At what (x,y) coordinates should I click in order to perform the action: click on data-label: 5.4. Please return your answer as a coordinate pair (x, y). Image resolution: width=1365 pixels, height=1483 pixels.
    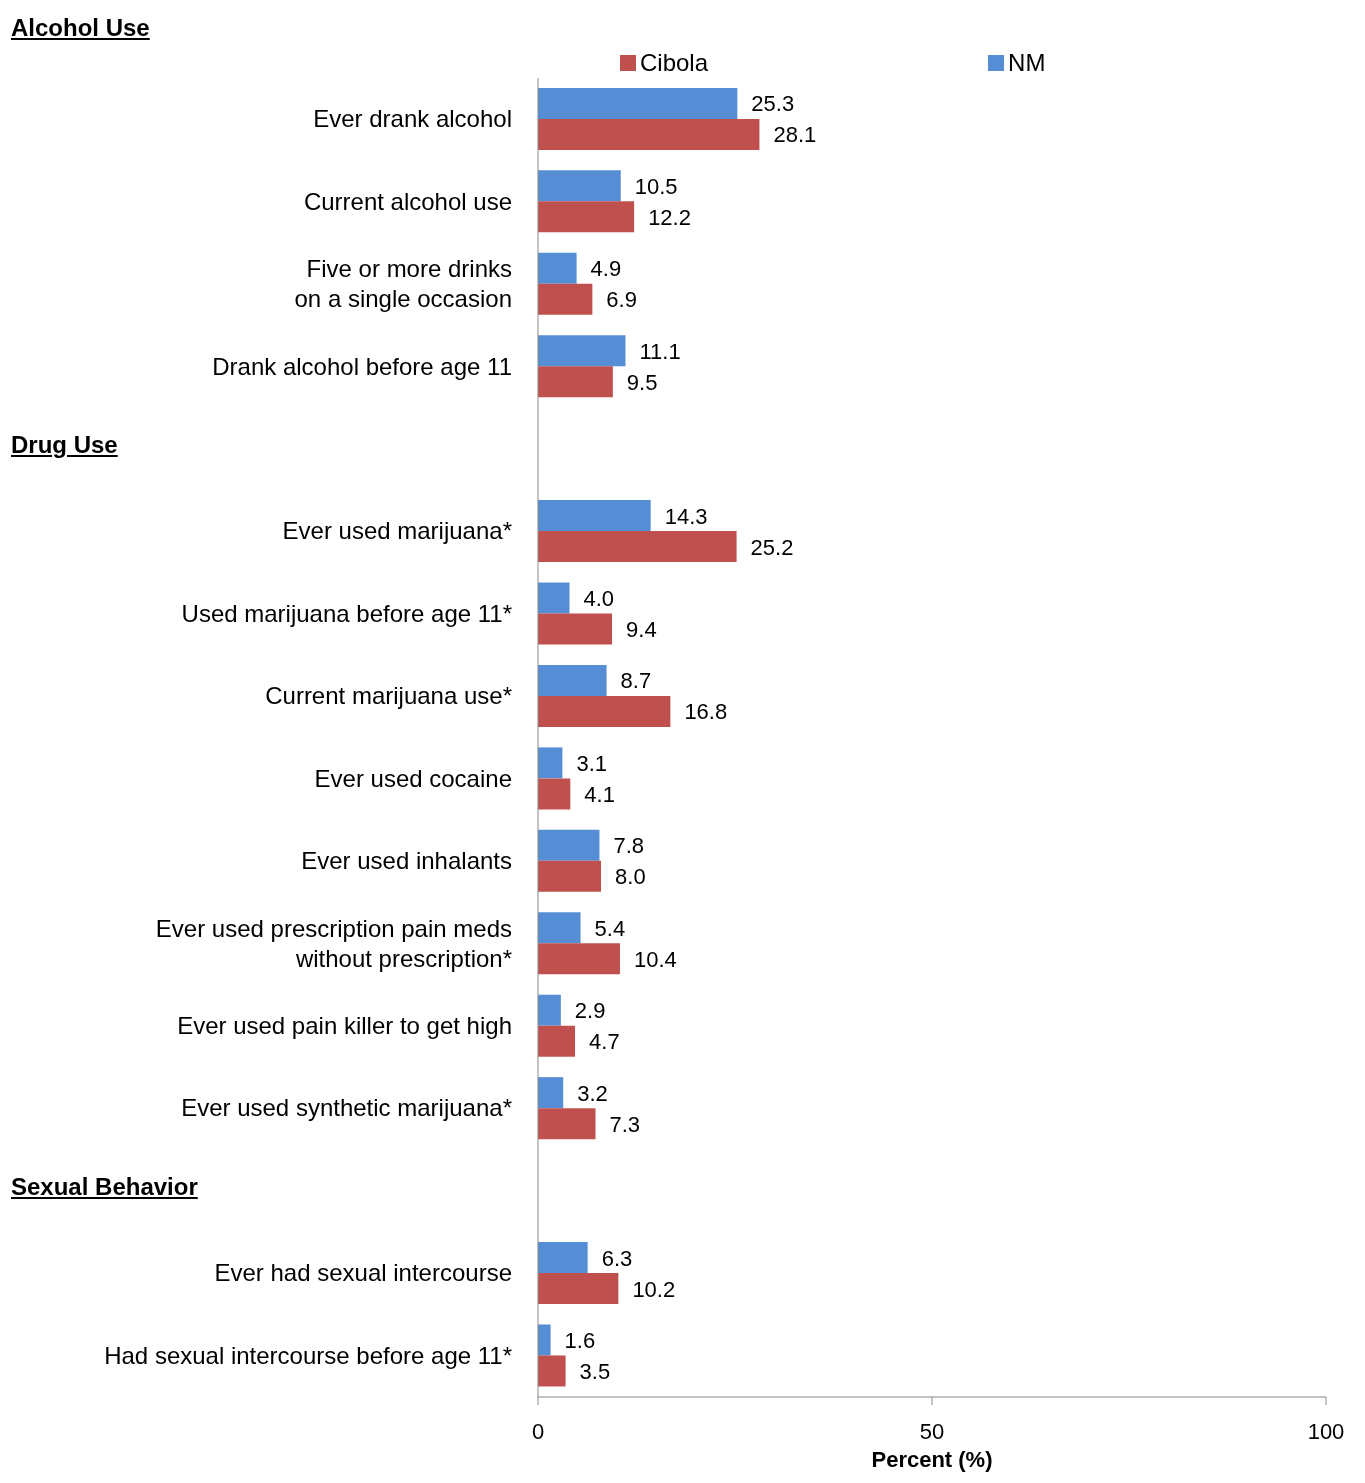
    Looking at the image, I should click on (610, 928).